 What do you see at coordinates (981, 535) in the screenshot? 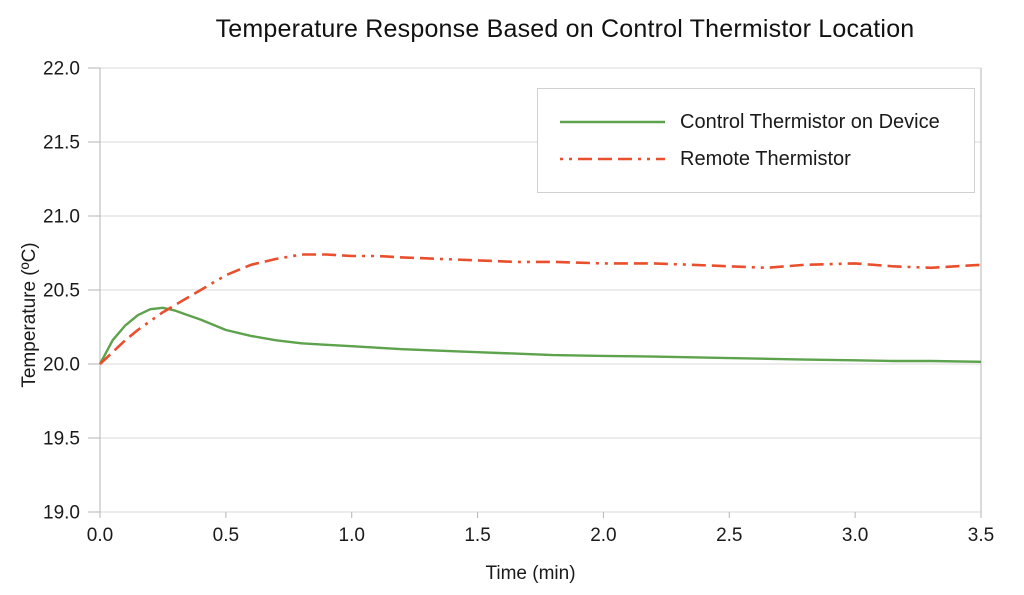
I see `x-tick-label: 3.5` at bounding box center [981, 535].